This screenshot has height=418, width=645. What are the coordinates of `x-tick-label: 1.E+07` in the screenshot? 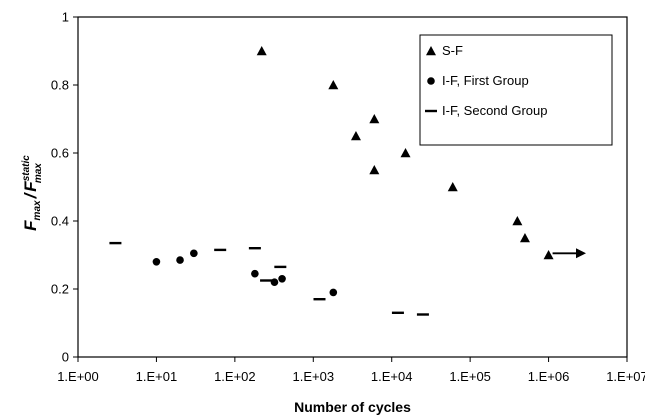 It's located at (625, 376).